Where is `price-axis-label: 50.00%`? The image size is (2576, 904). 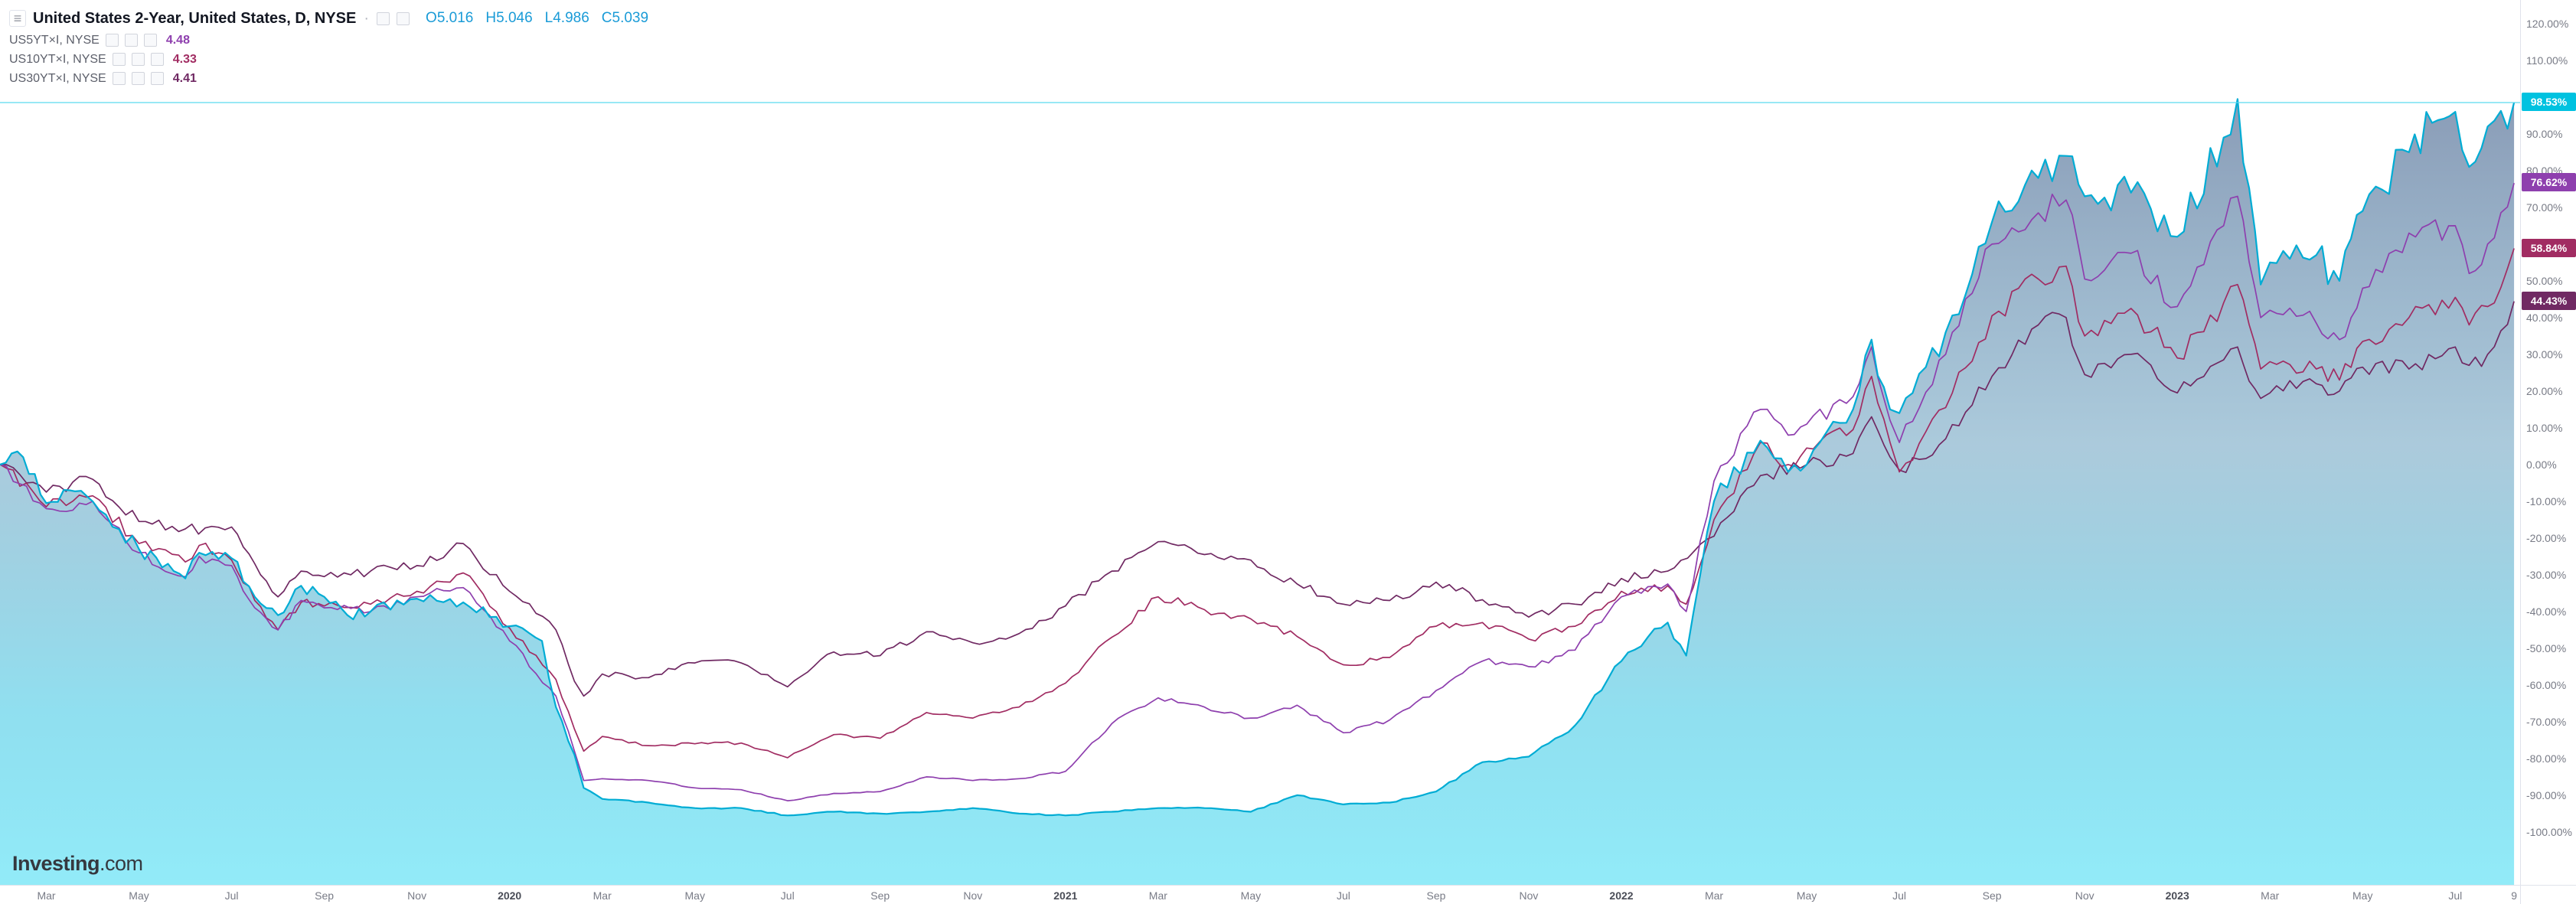 price-axis-label: 50.00% is located at coordinates (2544, 280).